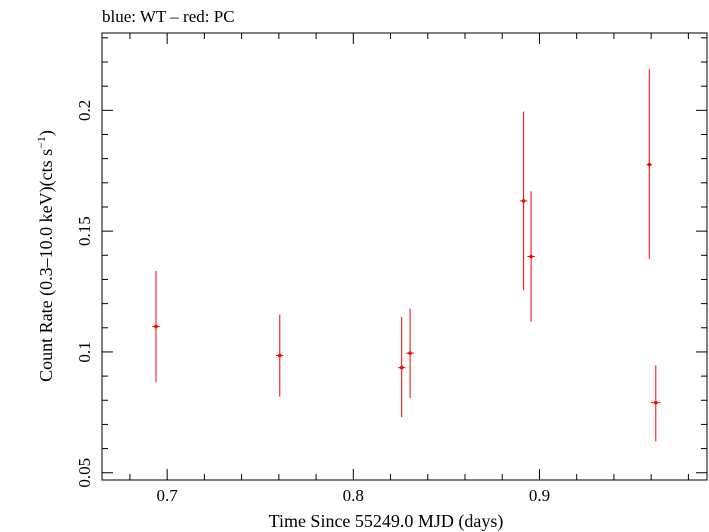 The height and width of the screenshot is (532, 709). I want to click on x-tick-label: 0.9, so click(539, 495).